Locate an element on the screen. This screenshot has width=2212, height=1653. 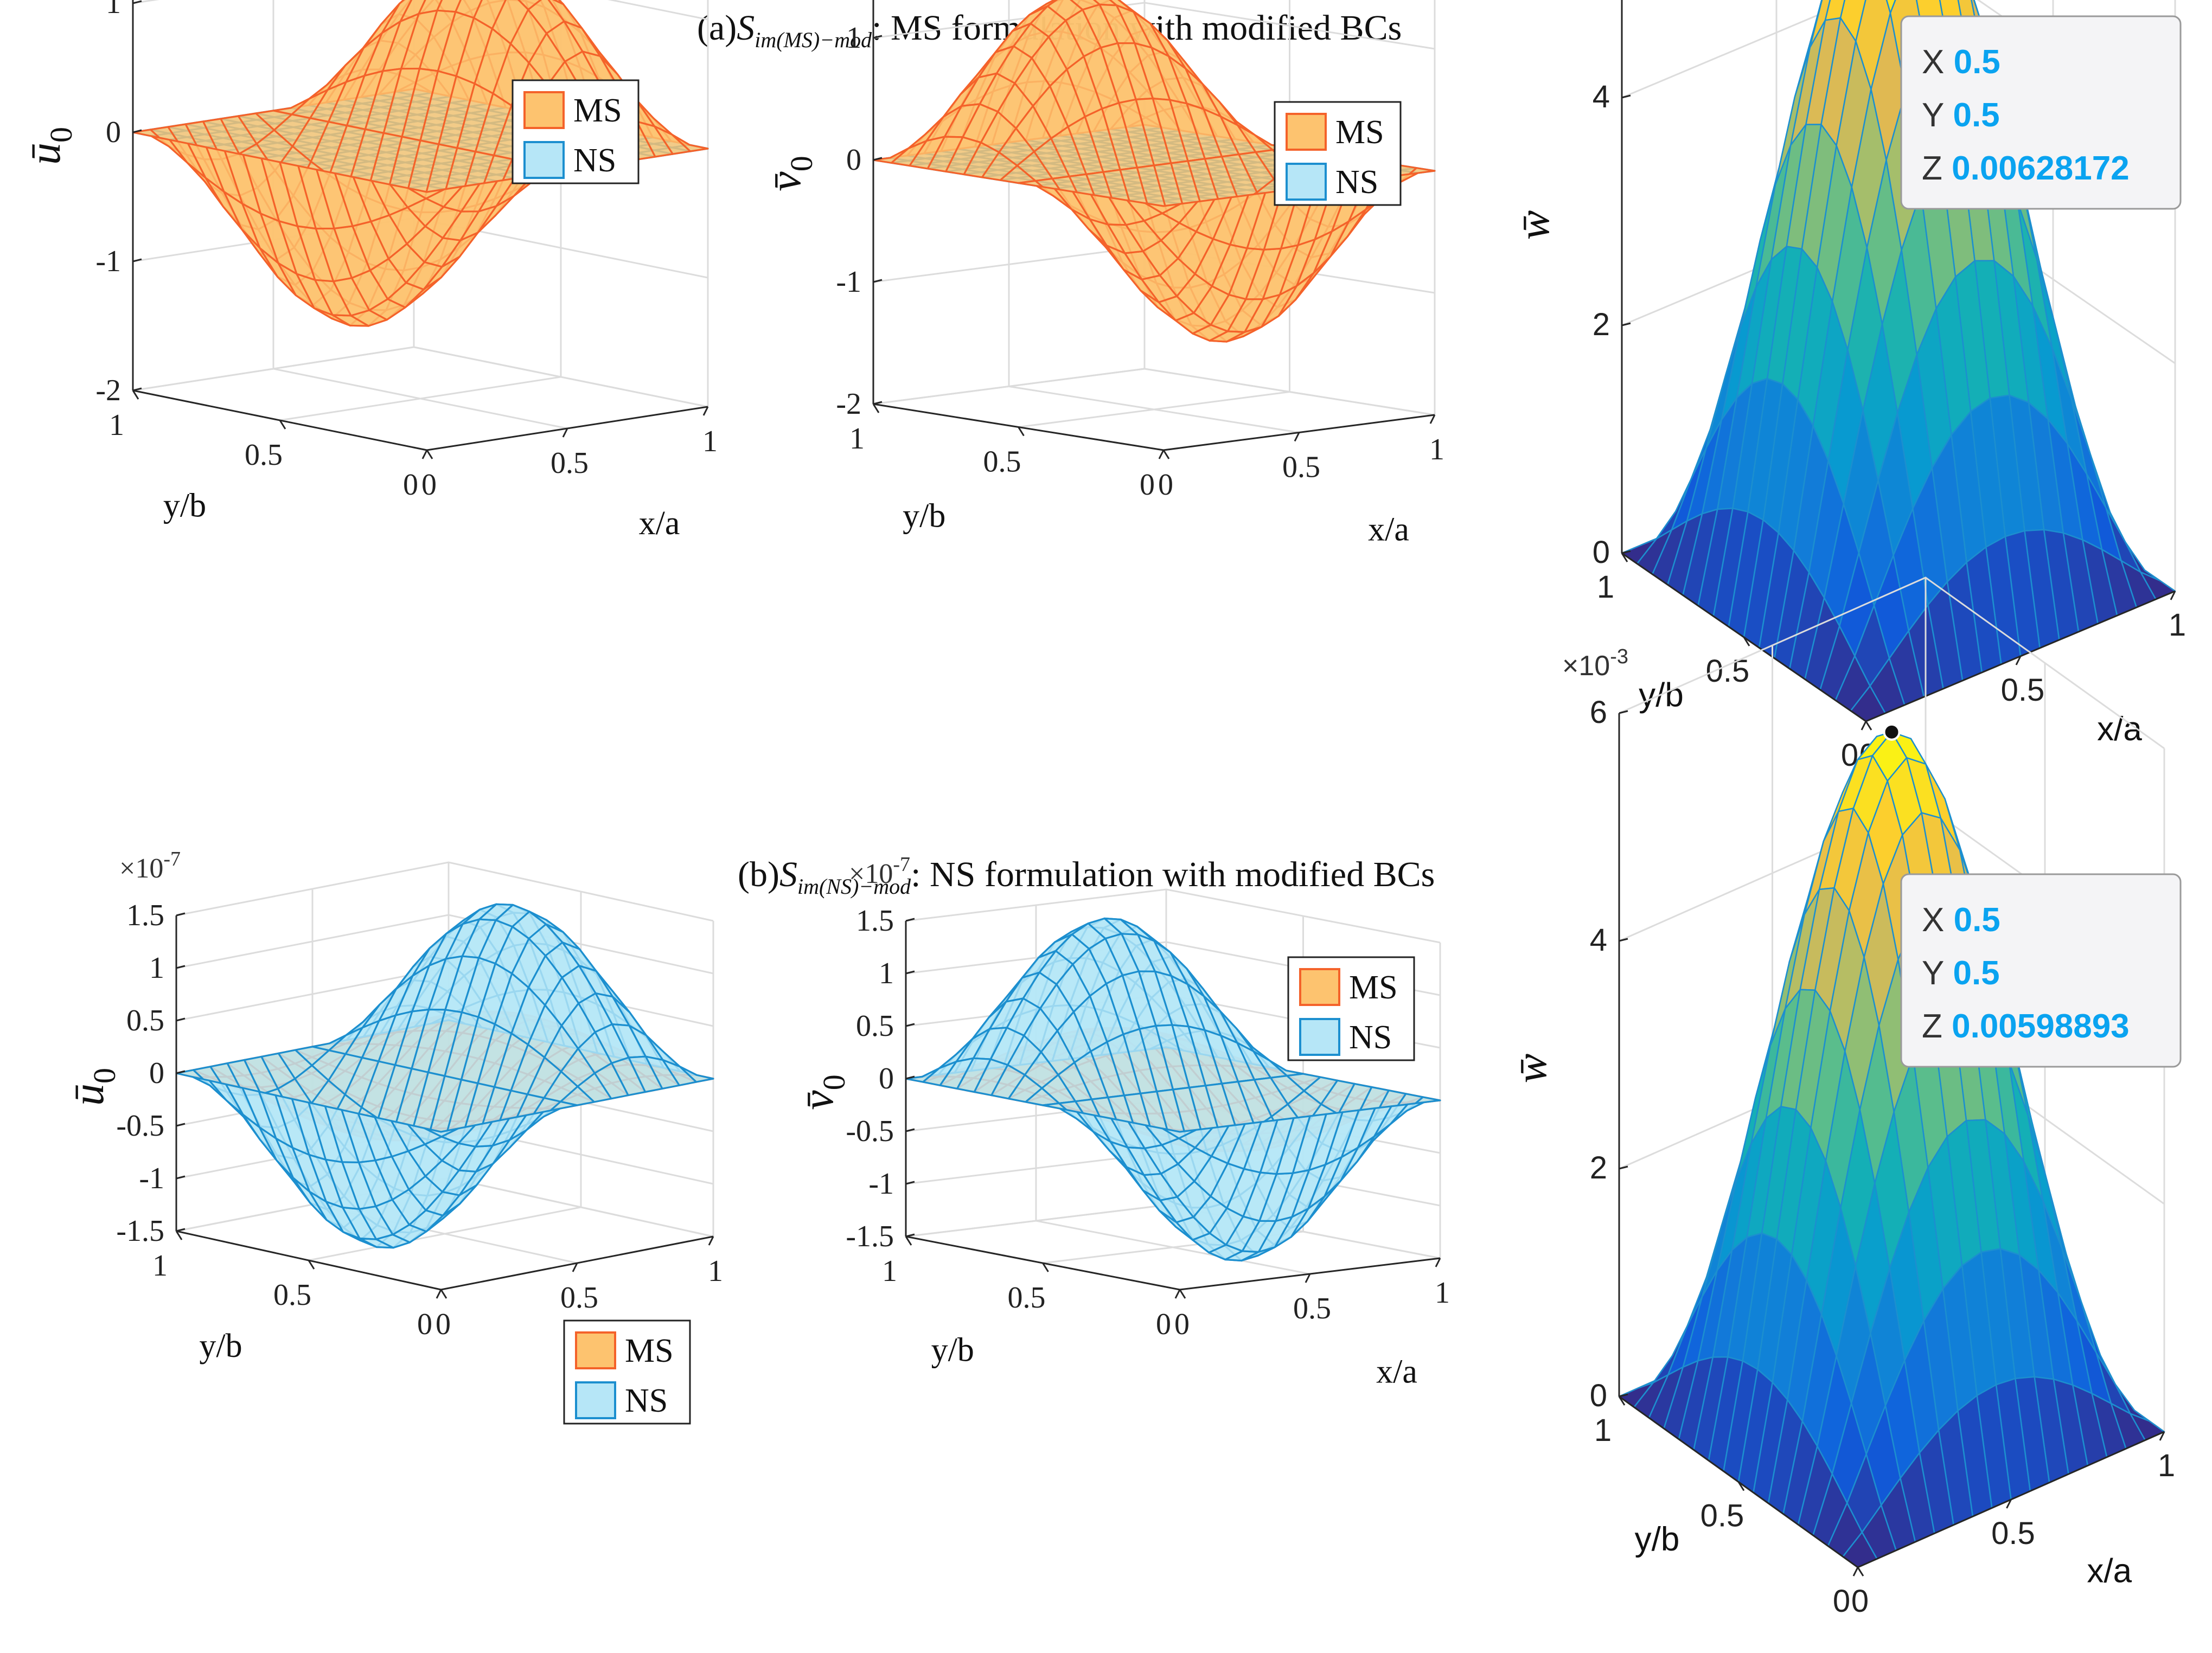
z-axis-symbol: ū is located at coordinates (88, 1095).